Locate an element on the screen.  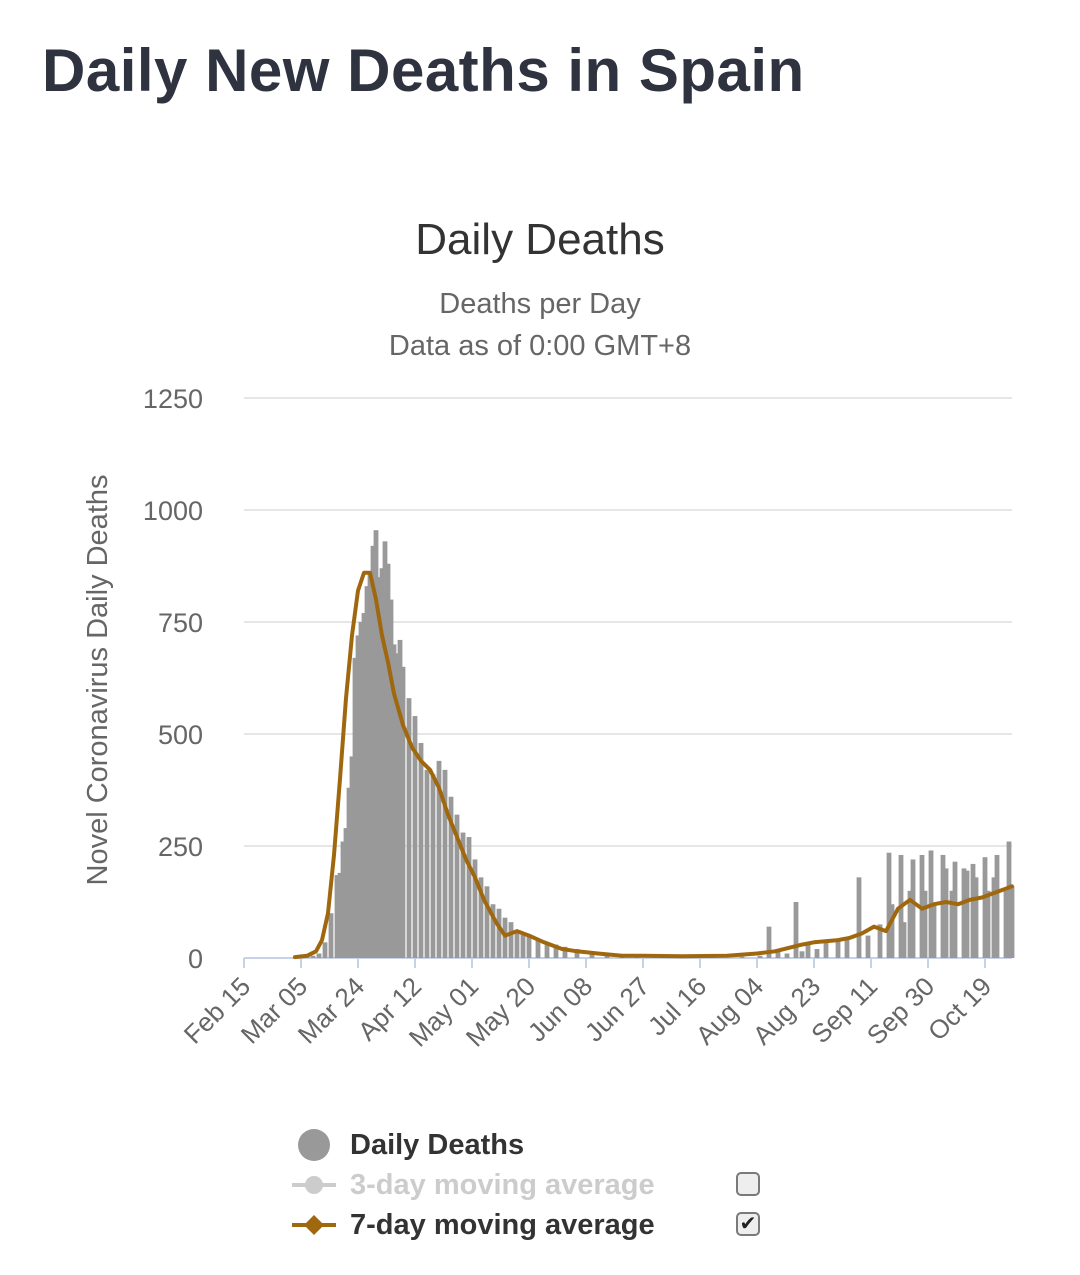
line-diamond-marker-icon is located at coordinates (314, 1225).